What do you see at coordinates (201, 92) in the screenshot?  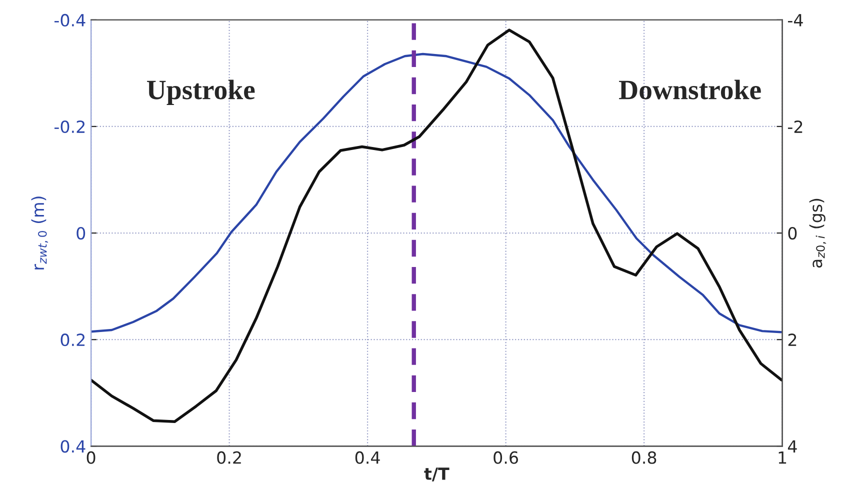 I see `annotation: Upstroke` at bounding box center [201, 92].